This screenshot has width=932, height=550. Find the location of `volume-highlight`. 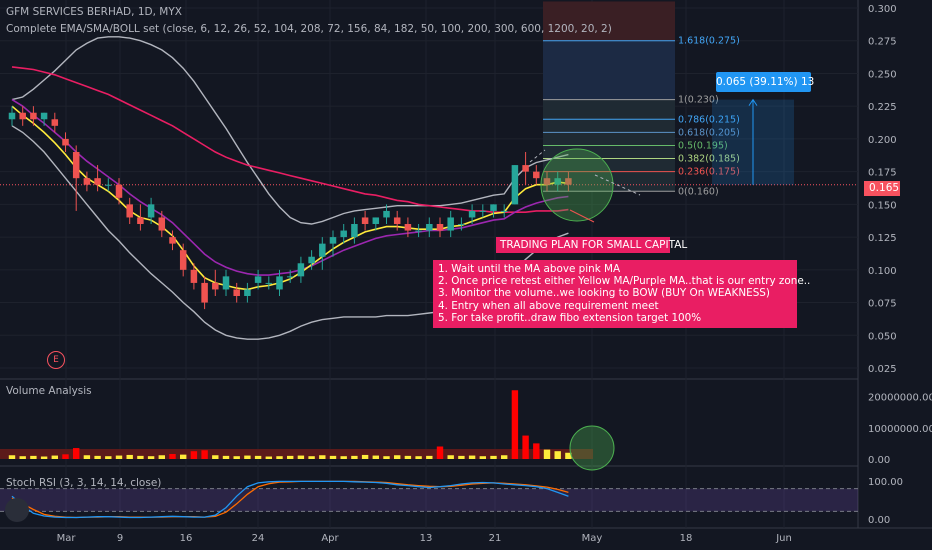

volume-highlight is located at coordinates (592, 448).